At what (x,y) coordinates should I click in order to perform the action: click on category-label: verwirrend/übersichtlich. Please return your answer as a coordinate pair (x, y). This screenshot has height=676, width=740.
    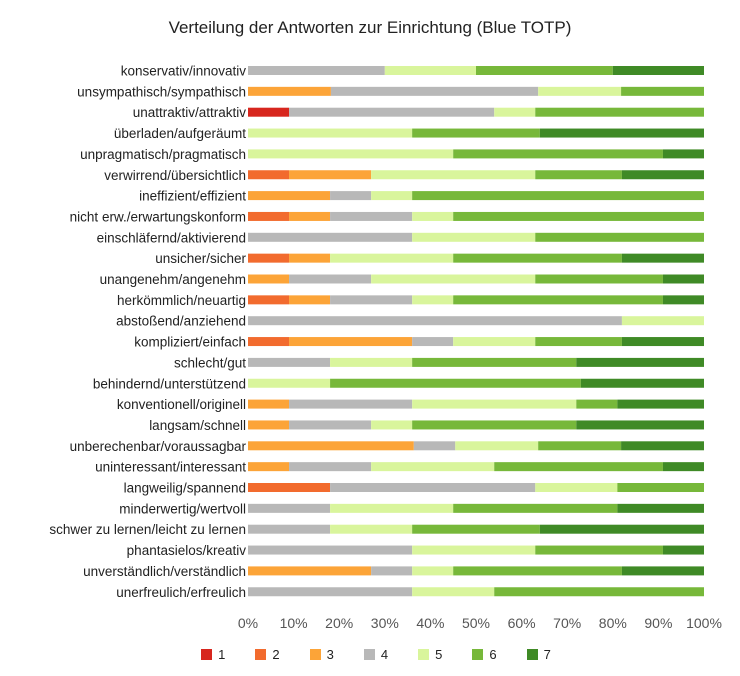
    Looking at the image, I should click on (175, 175).